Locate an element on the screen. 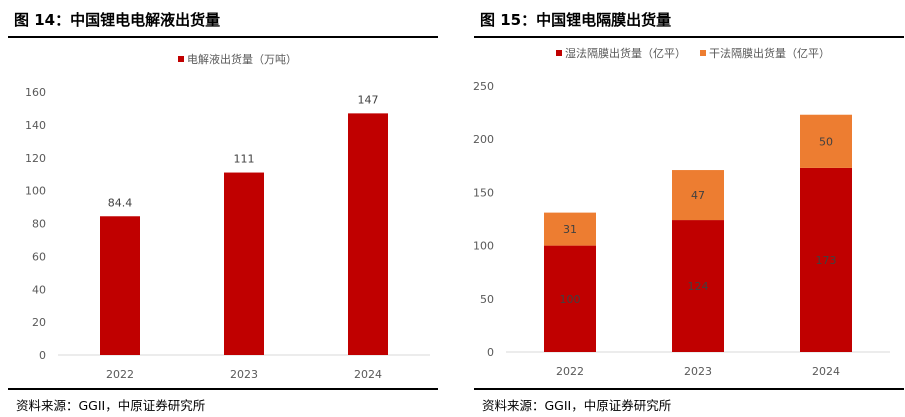 The width and height of the screenshot is (905, 417). y-tick-label: 60 is located at coordinates (39, 256).